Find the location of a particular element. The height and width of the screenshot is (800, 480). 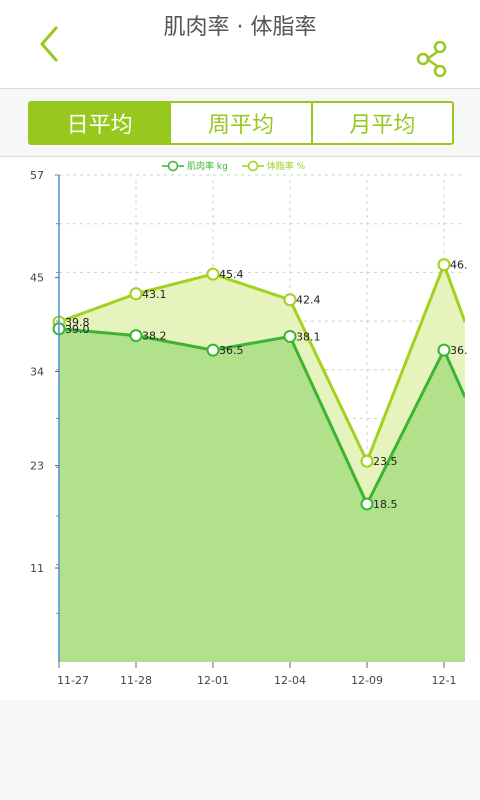

x-tick-label: 11-28 is located at coordinates (136, 680).